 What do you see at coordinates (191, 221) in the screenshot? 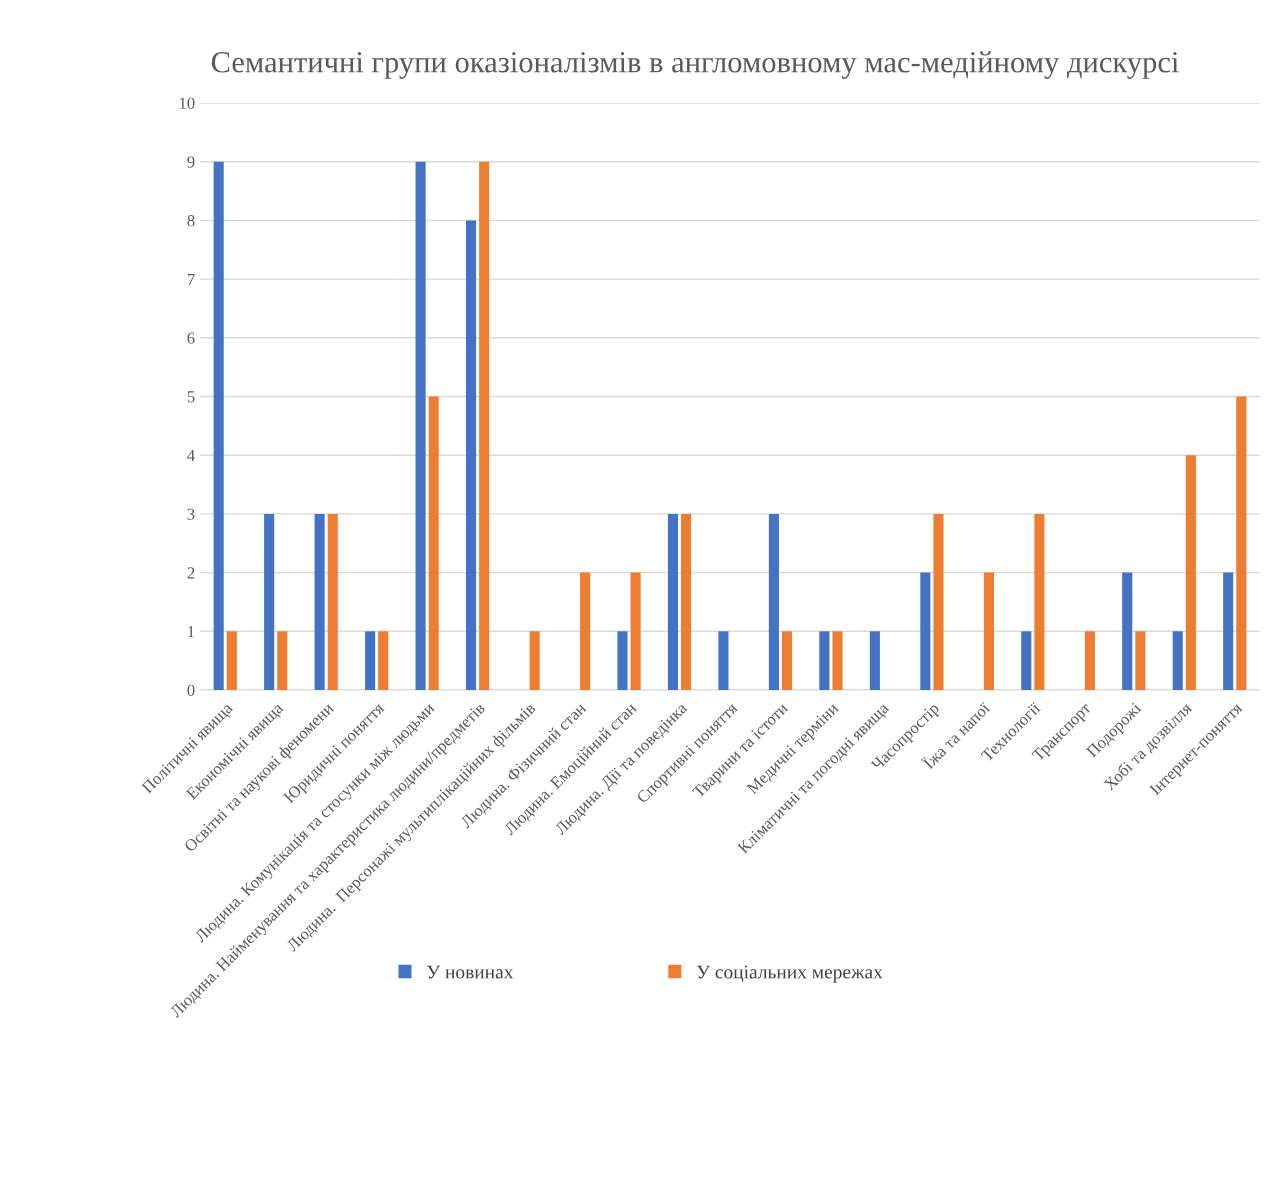
I see `y-tick-label: 8` at bounding box center [191, 221].